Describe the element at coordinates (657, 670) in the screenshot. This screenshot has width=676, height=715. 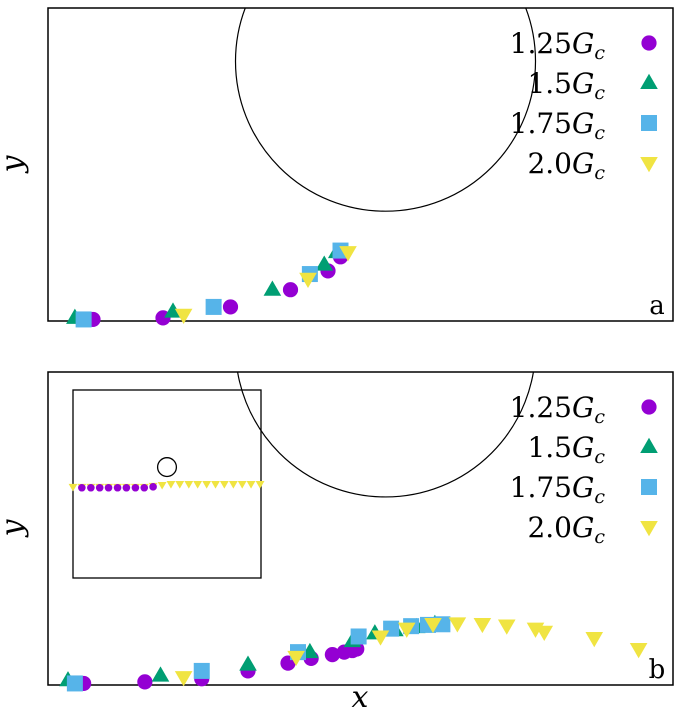
I see `panel-label-b: b` at that location.